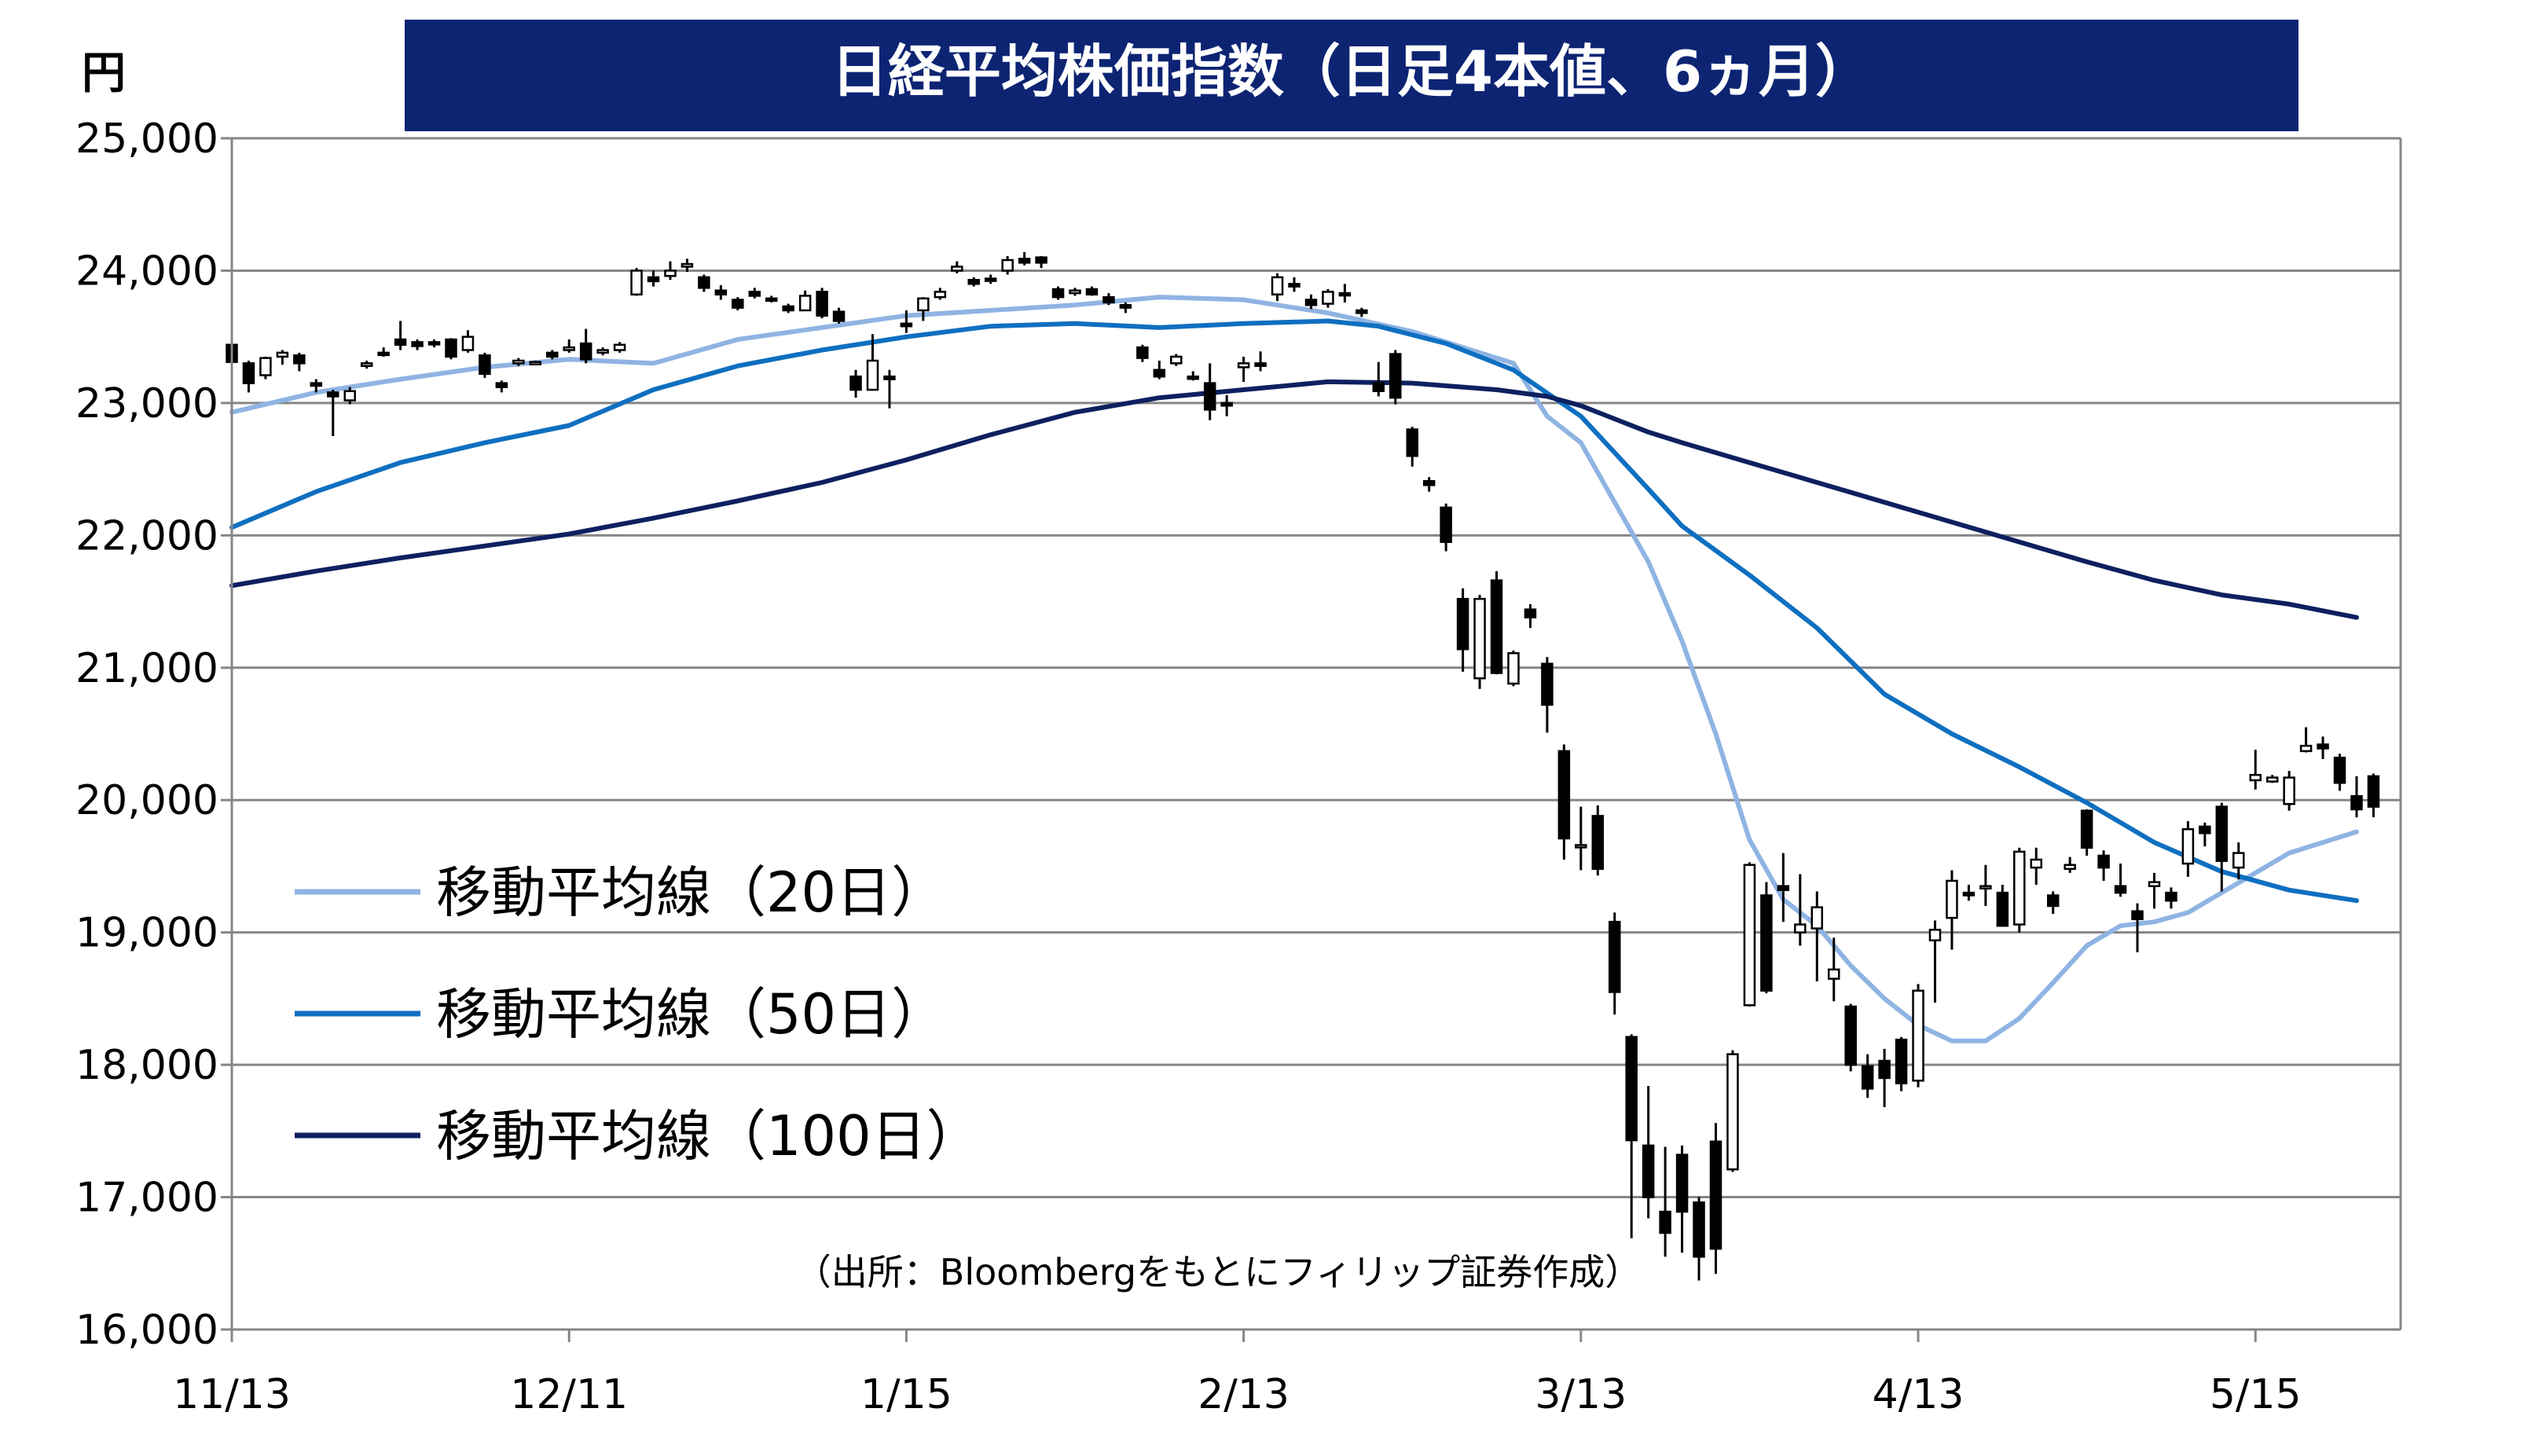  What do you see at coordinates (232, 1394) in the screenshot?
I see `x-tick-label: 11/13` at bounding box center [232, 1394].